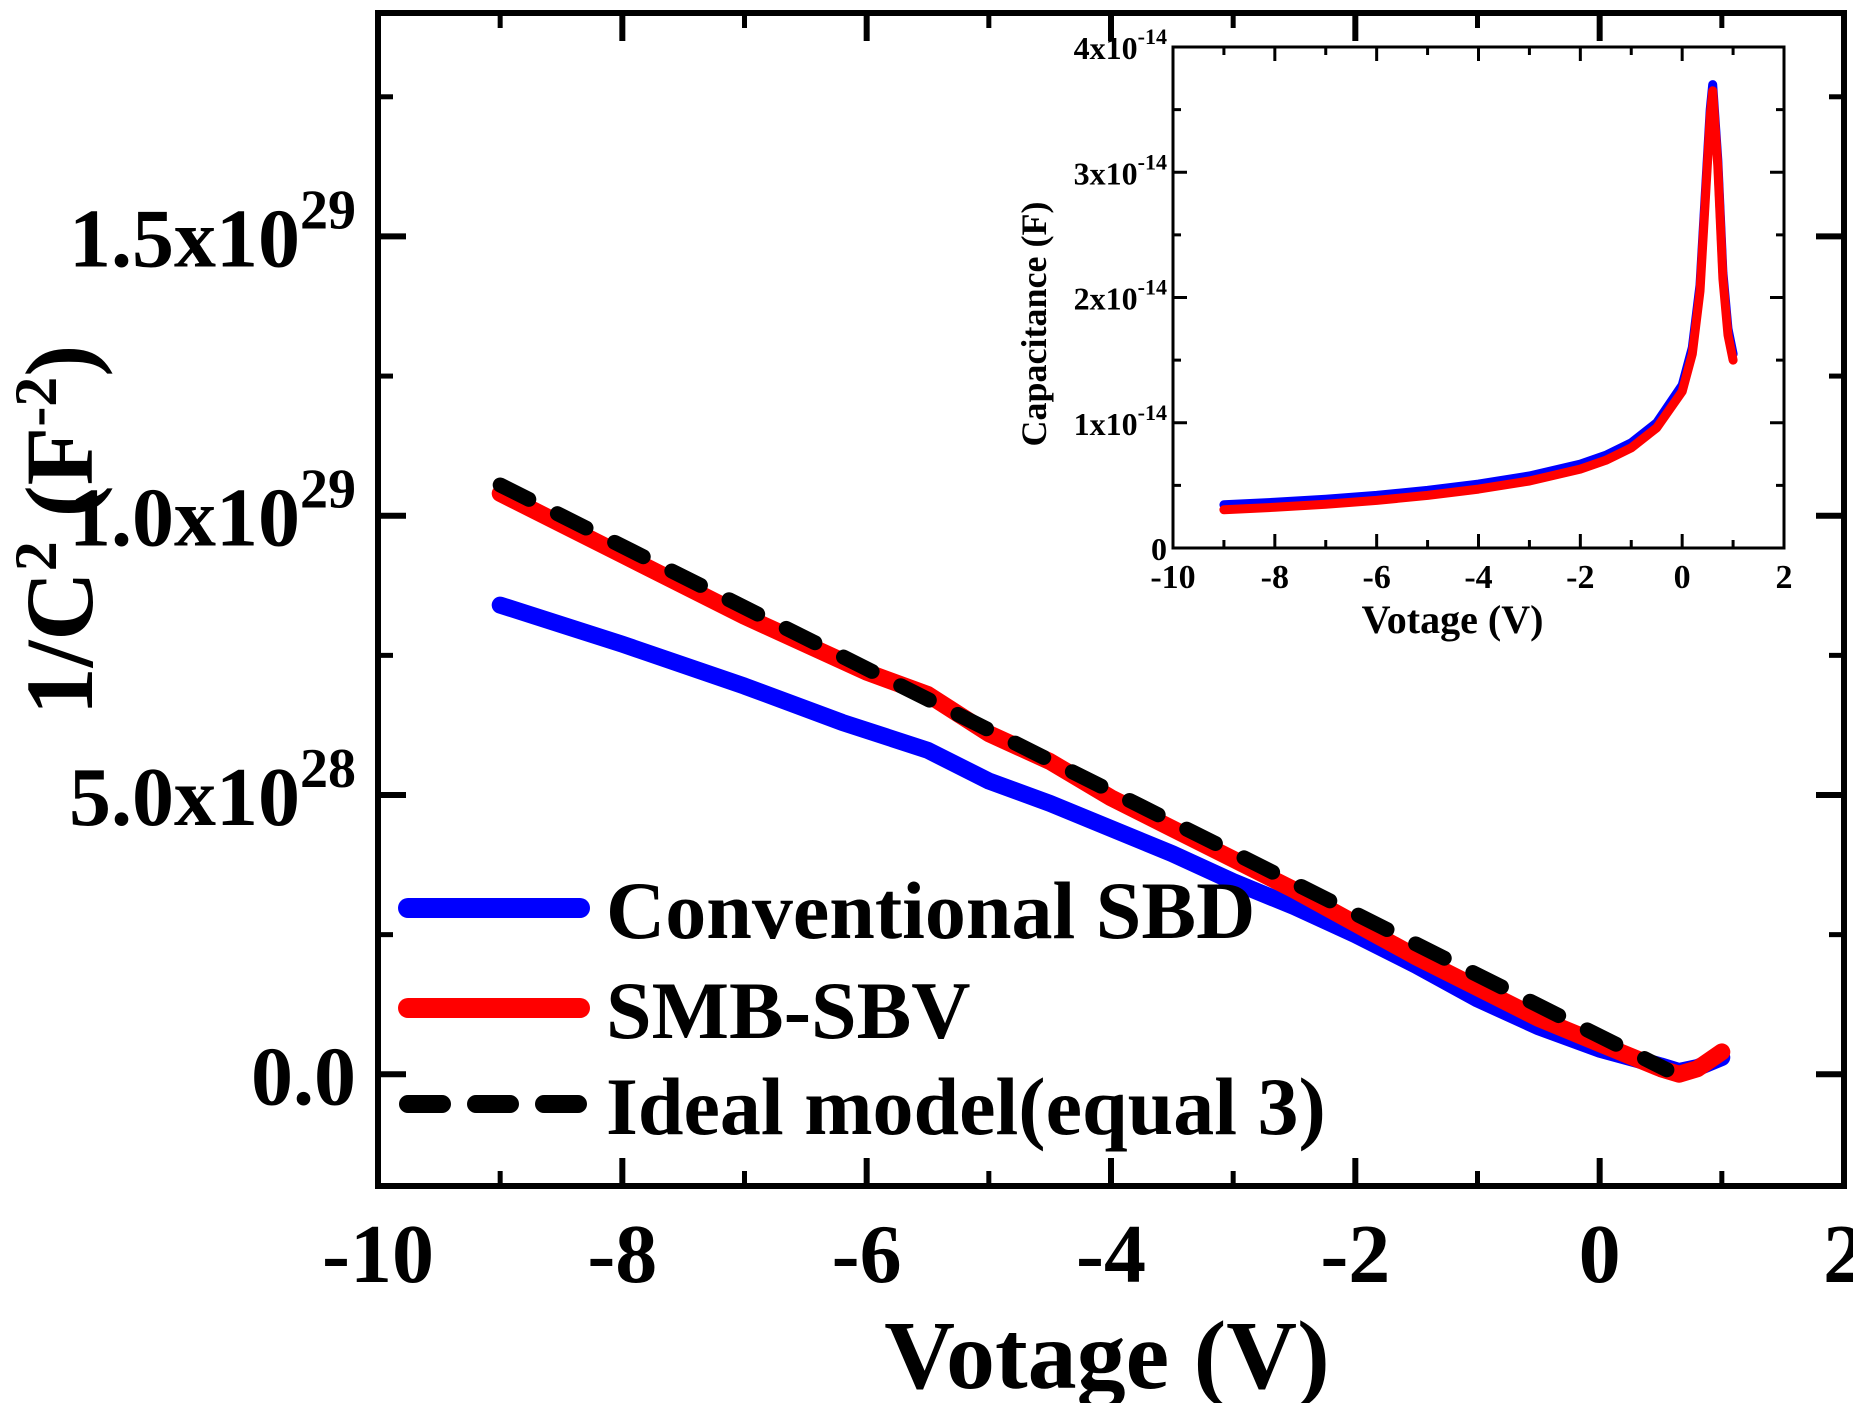 Image resolution: width=1853 pixels, height=1403 pixels. What do you see at coordinates (1580, 577) in the screenshot?
I see `inset-x-tick-label: -2` at bounding box center [1580, 577].